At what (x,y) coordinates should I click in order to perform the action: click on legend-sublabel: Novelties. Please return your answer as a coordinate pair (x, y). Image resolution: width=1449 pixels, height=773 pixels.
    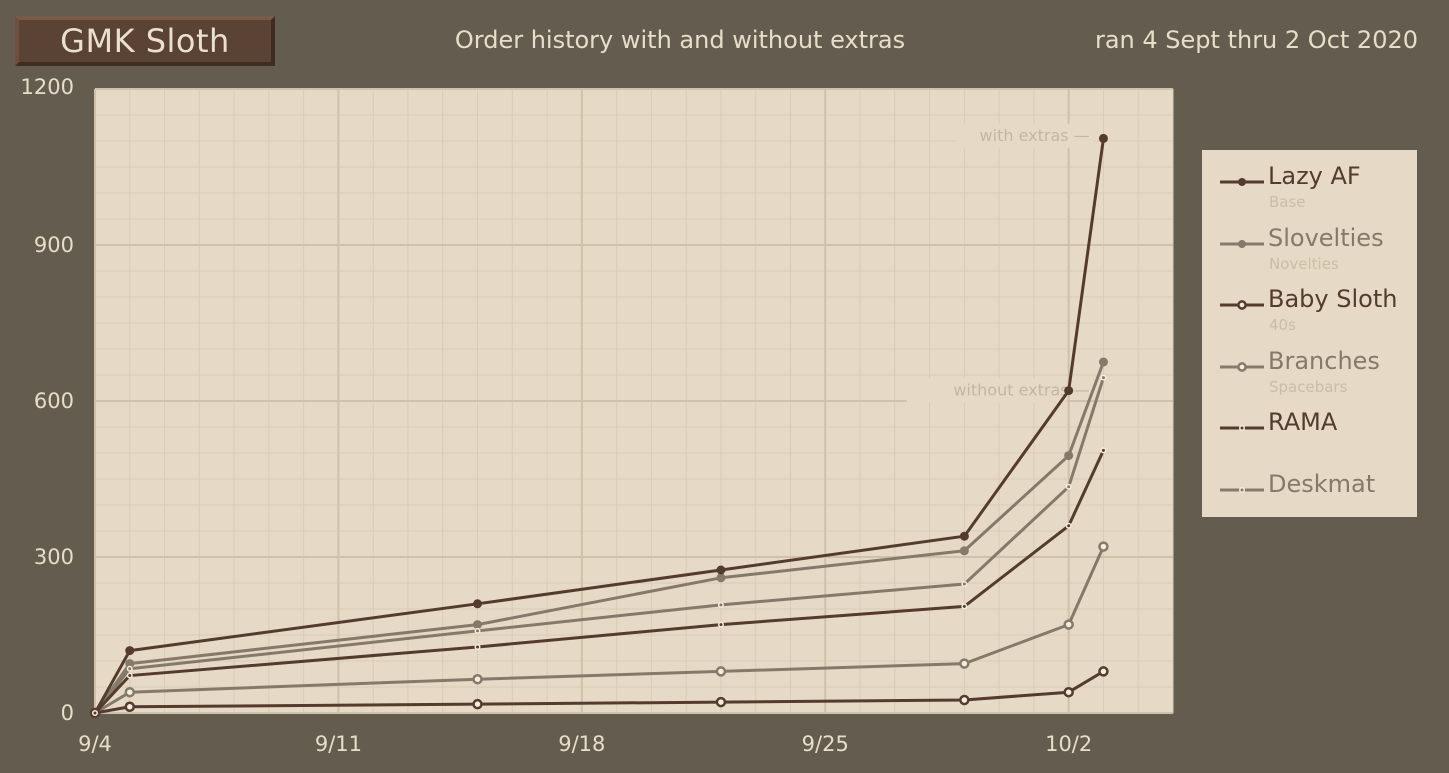
    Looking at the image, I should click on (1304, 263).